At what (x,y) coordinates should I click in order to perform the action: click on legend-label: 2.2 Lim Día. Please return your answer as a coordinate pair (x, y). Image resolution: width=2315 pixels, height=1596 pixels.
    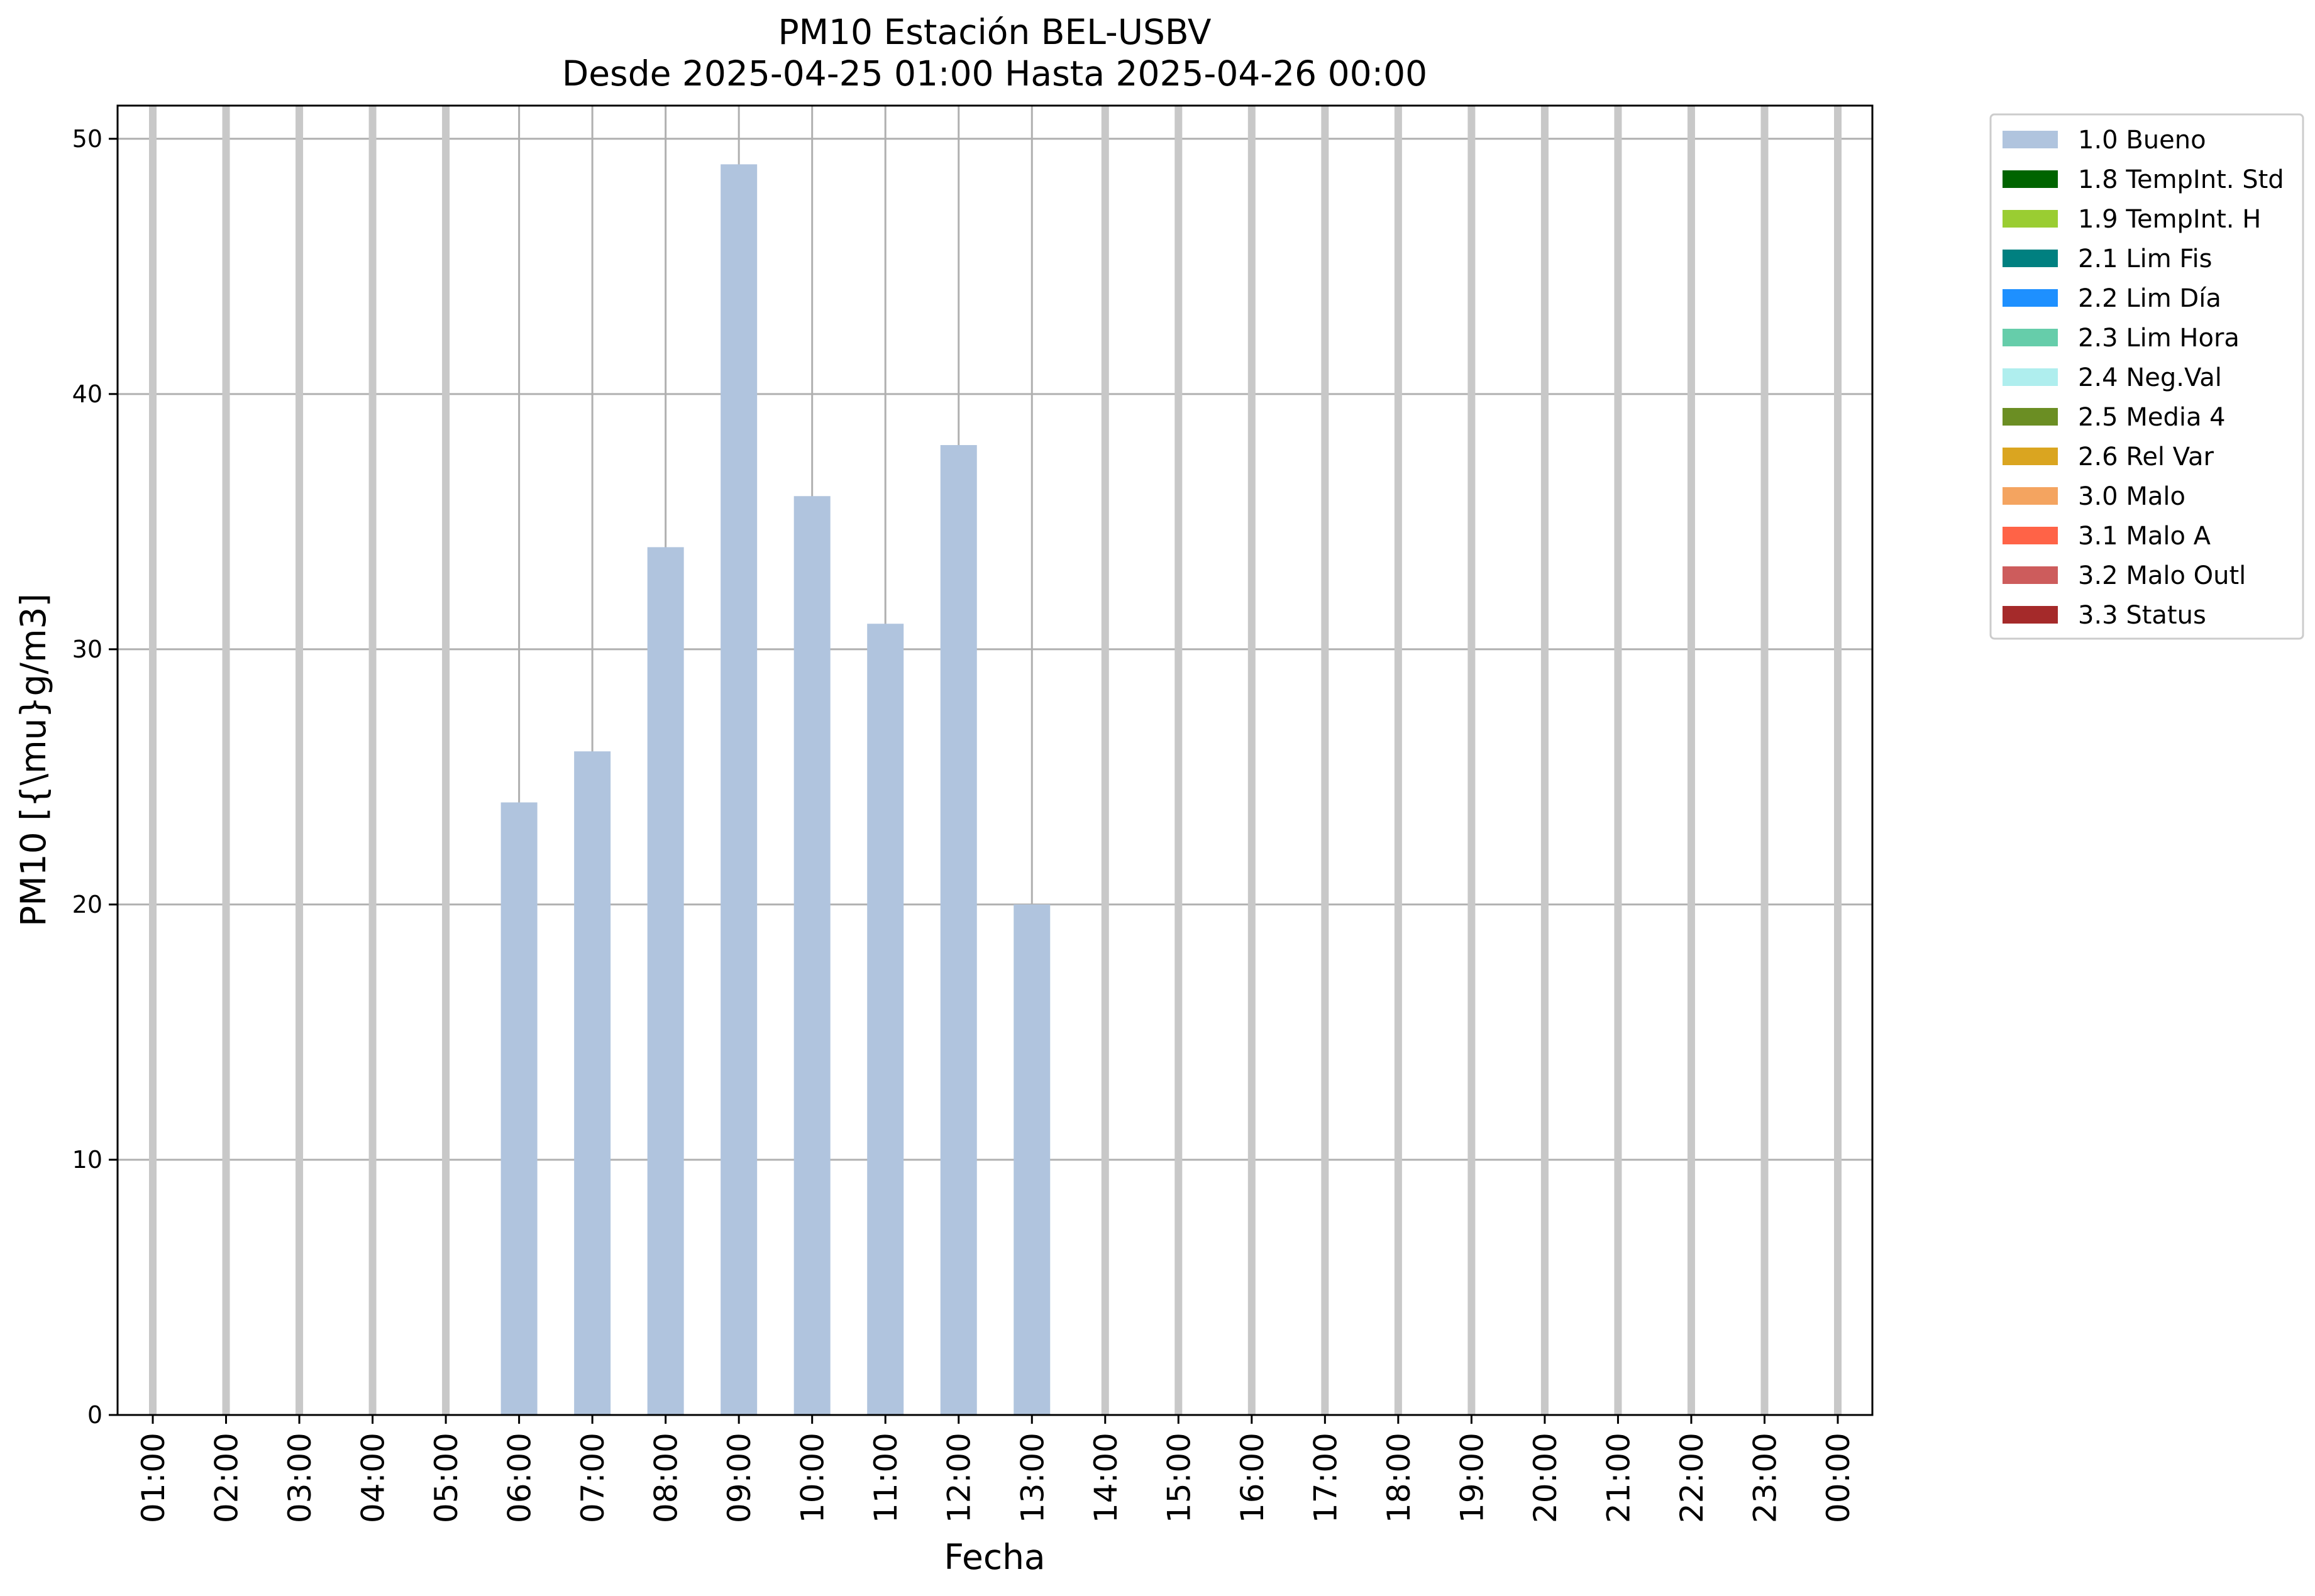
    Looking at the image, I should click on (2149, 298).